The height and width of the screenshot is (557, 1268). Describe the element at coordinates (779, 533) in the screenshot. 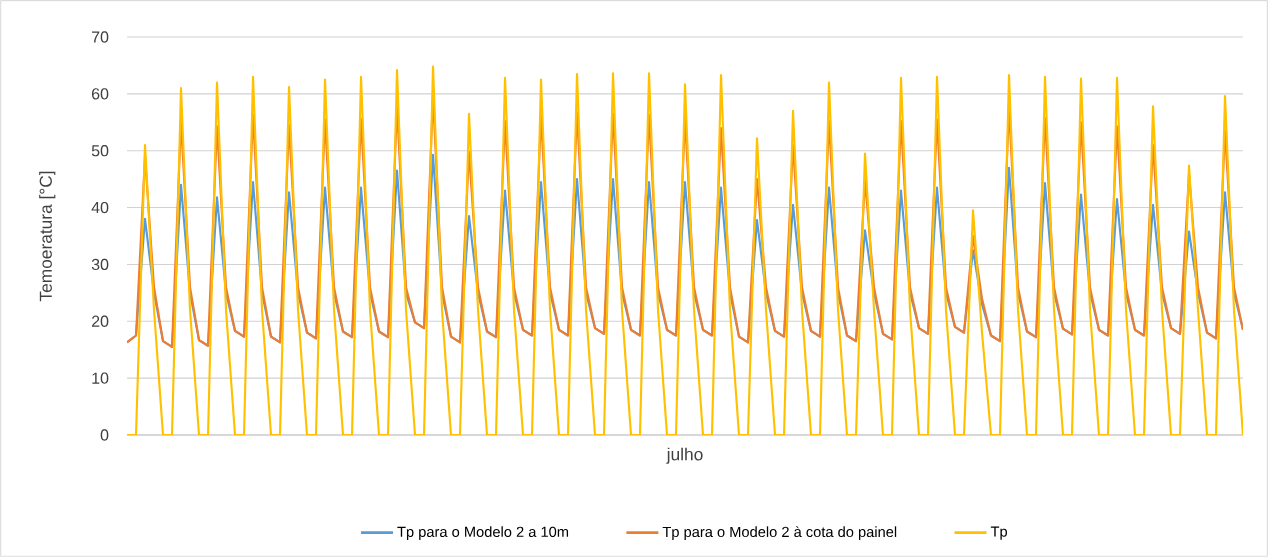

I see `legend-label: Tp para o Modelo 2 à cota do painel` at that location.